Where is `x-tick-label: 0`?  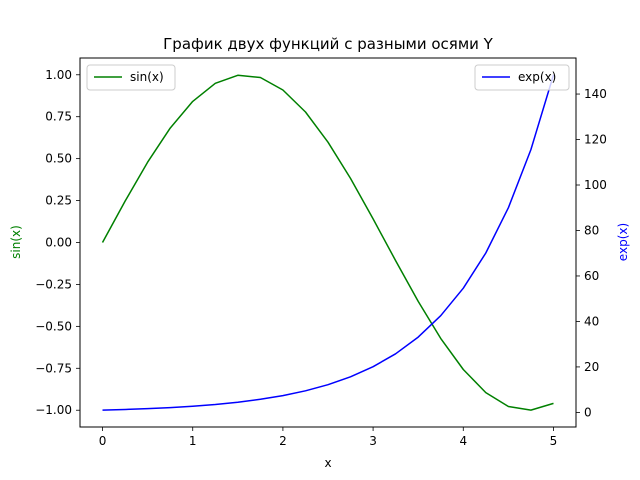
x-tick-label: 0 is located at coordinates (103, 441).